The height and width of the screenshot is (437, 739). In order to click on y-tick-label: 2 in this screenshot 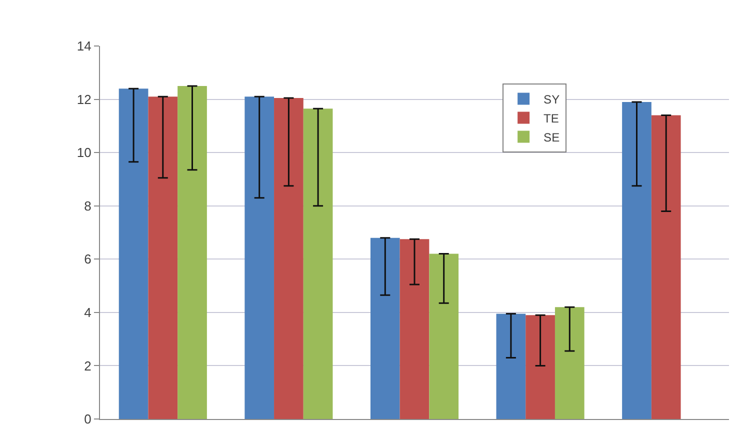, I will do `click(88, 366)`.